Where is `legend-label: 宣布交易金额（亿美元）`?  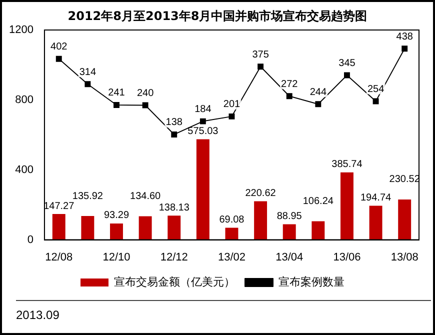
legend-label: 宣布交易金额（亿美元） is located at coordinates (174, 281).